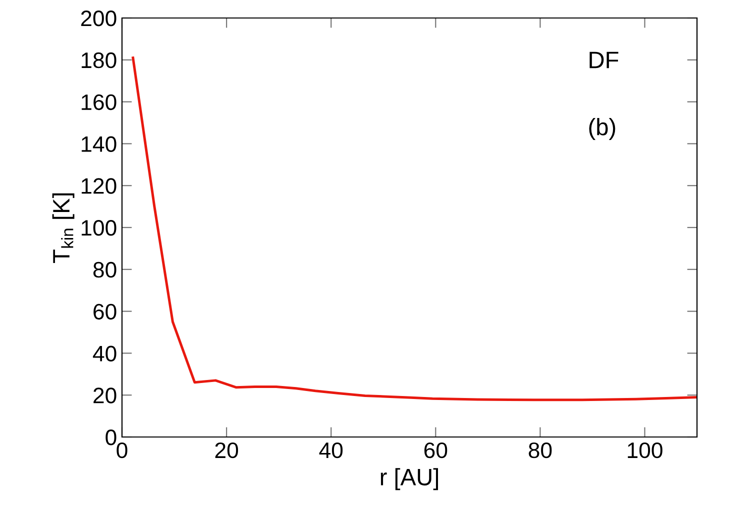 The image size is (750, 525). Describe the element at coordinates (331, 450) in the screenshot. I see `x-tick-label: 40` at that location.